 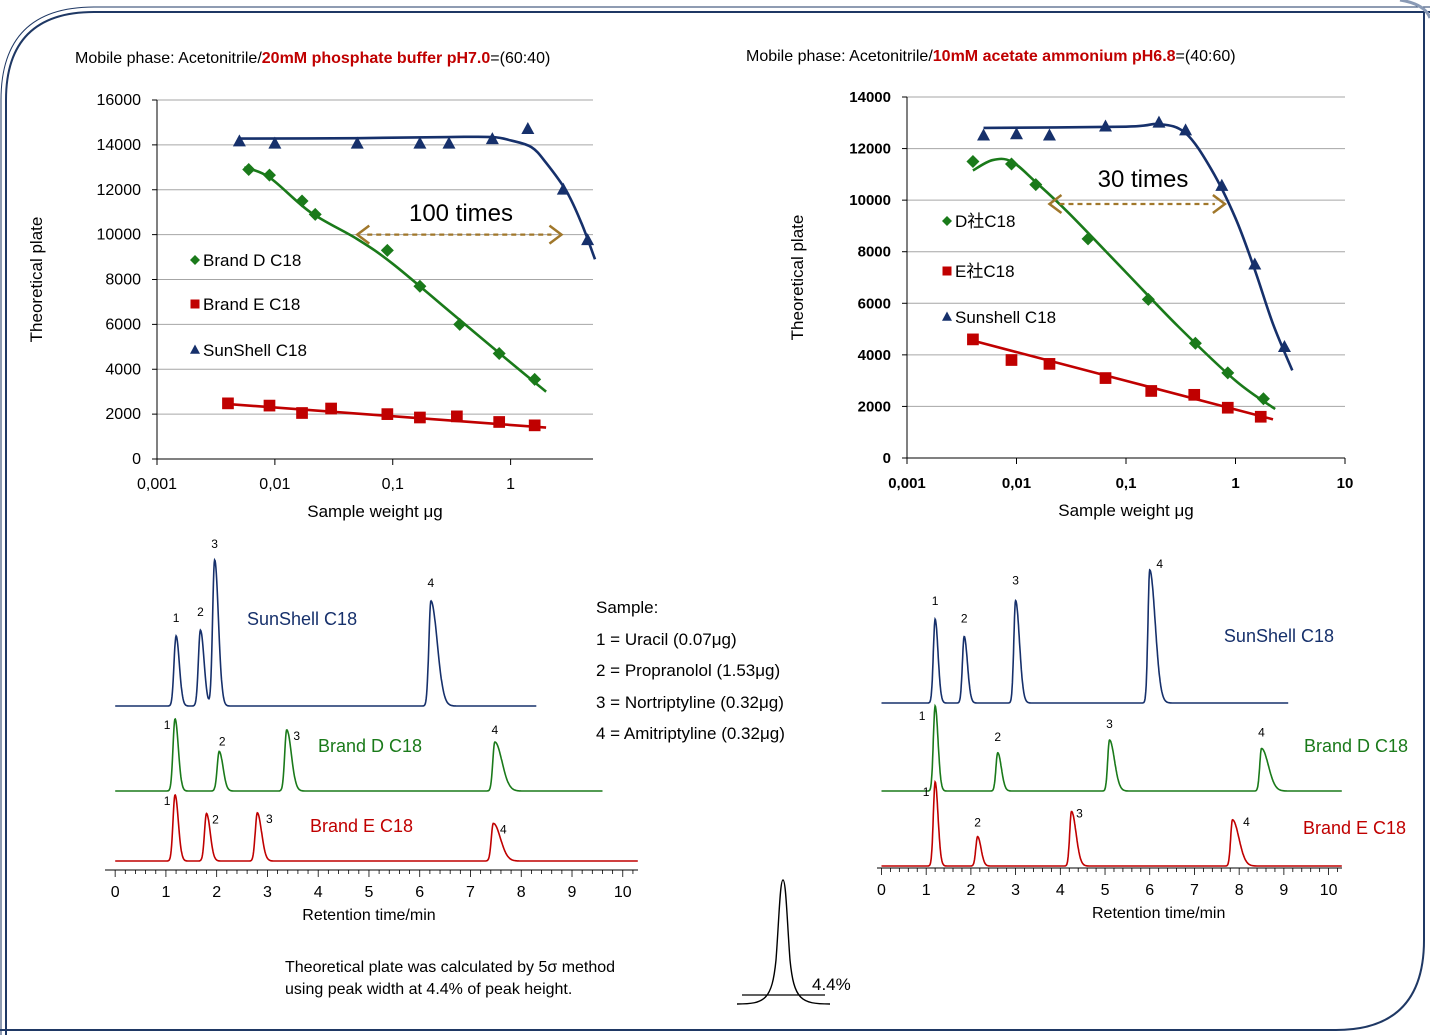 What do you see at coordinates (1219, 204) in the screenshot?
I see `arrowhead-right-icon` at bounding box center [1219, 204].